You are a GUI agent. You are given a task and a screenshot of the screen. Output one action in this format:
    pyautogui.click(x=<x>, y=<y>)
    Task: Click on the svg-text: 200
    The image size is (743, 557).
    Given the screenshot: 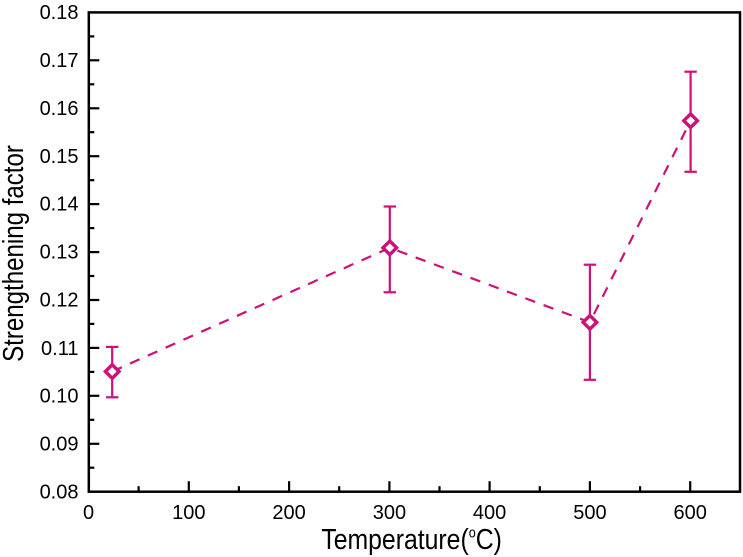 What is the action you would take?
    pyautogui.click(x=288, y=513)
    